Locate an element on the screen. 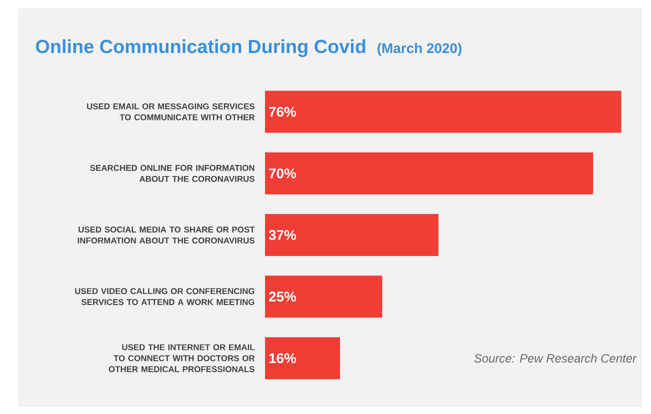 This screenshot has height=414, width=651. y-tick-label: USED THE INTERNET OR EMAIL TO CONNECT WITH DOCTORS OR OTHER MEDICAL PROFESSIONALS is located at coordinates (181, 358).